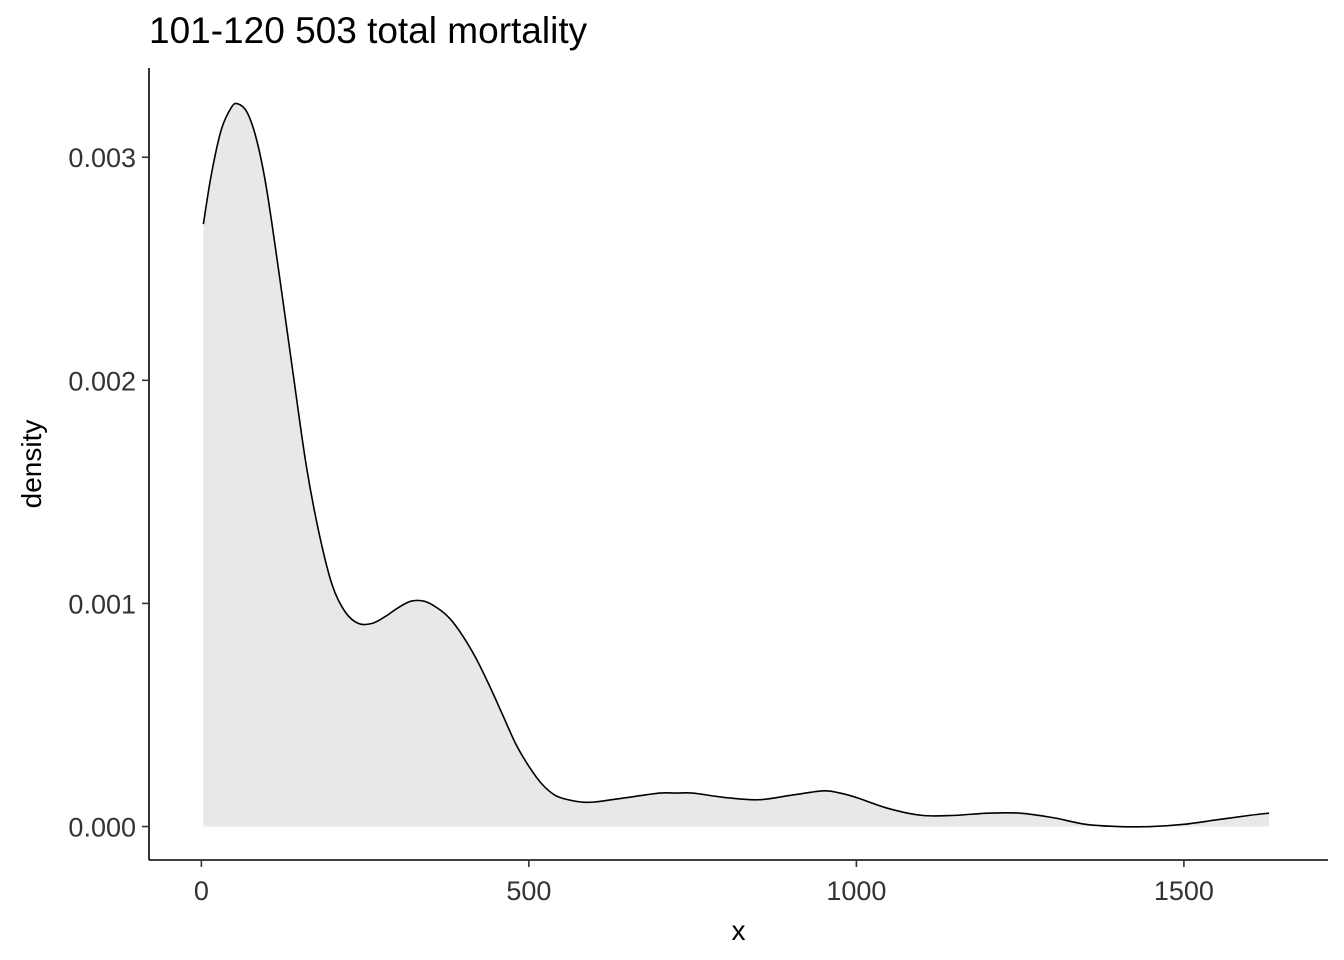  I want to click on chart-title: 101-120 503 total mortality, so click(368, 30).